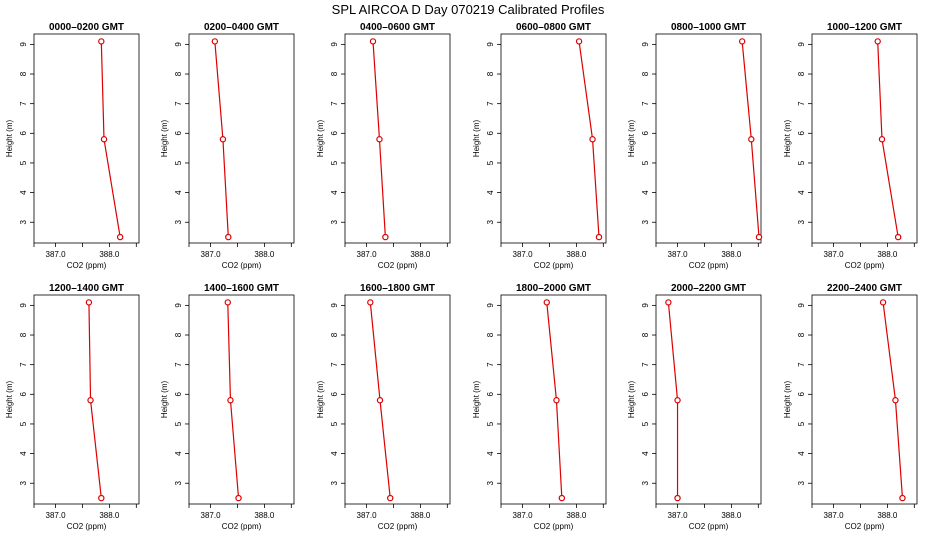 The image size is (936, 540). What do you see at coordinates (864, 288) in the screenshot?
I see `panel-title: 2200–2400 GMT` at bounding box center [864, 288].